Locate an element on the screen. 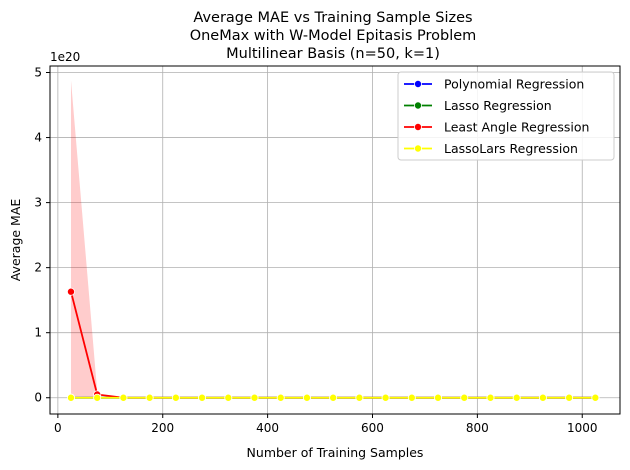 The height and width of the screenshot is (470, 630). legend-item: LassoLars Regression is located at coordinates (491, 148).